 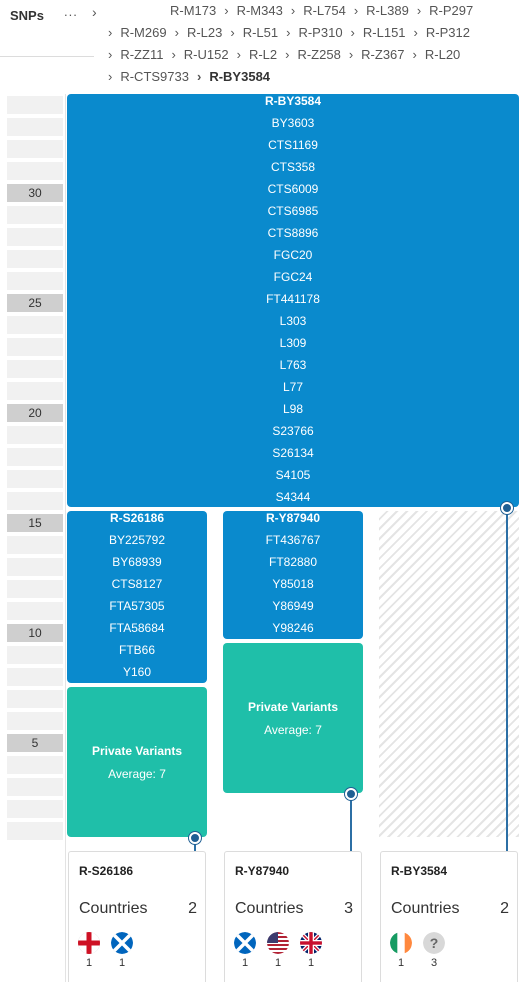 I want to click on connector-line-r-s26186, so click(x=195, y=844).